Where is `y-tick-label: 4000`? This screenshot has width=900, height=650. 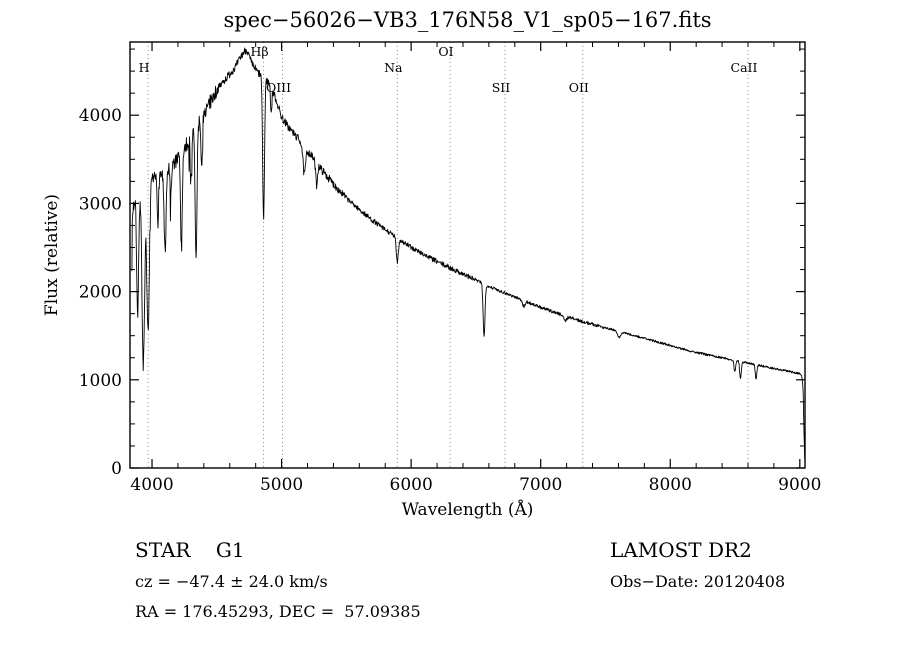 y-tick-label: 4000 is located at coordinates (100, 116).